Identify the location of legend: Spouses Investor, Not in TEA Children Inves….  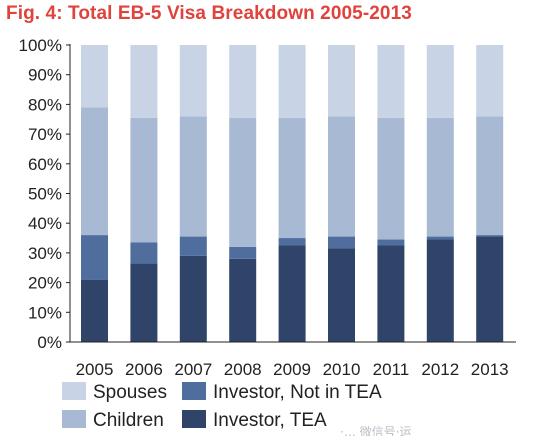
(222, 406).